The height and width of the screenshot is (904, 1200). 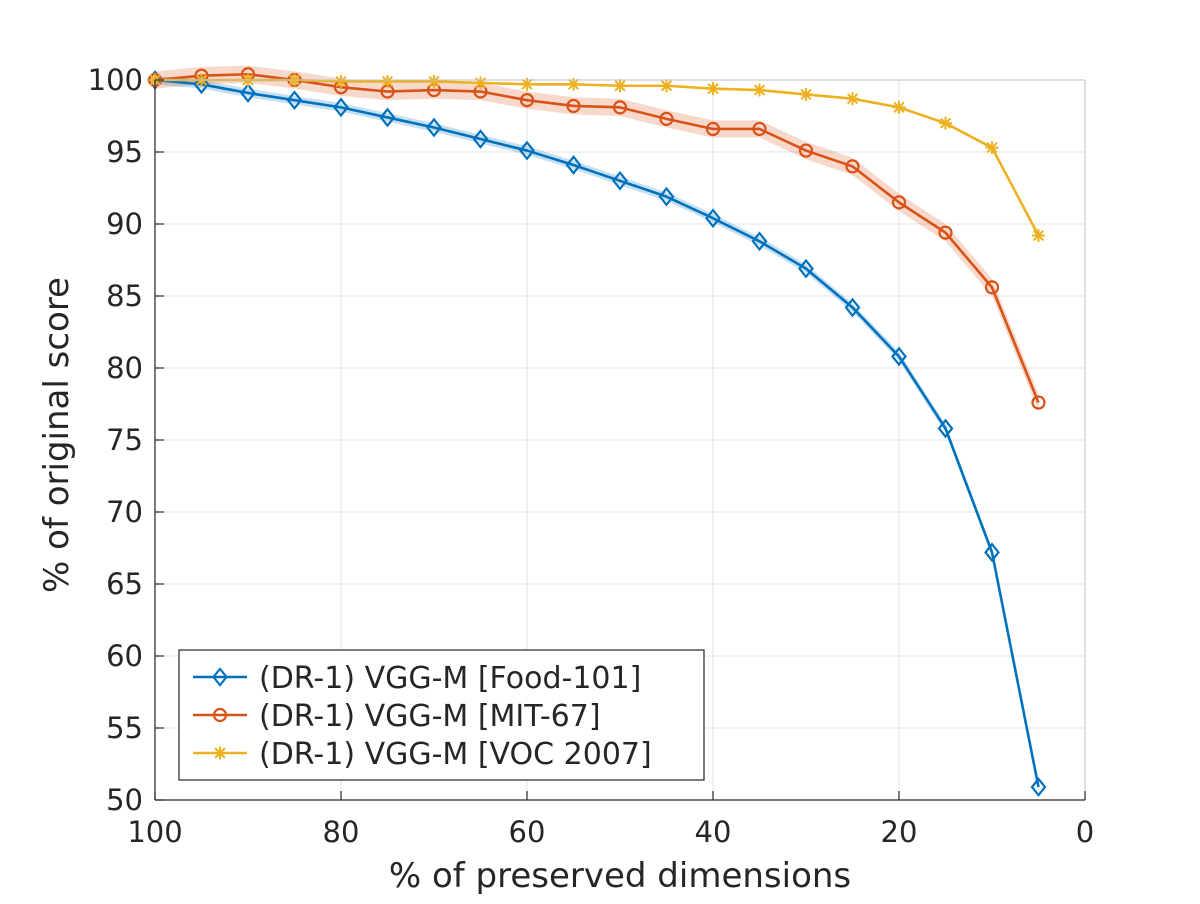 What do you see at coordinates (450, 678) in the screenshot?
I see `legend-label-food-101: (DR-1) VGG-M [Food-101]` at bounding box center [450, 678].